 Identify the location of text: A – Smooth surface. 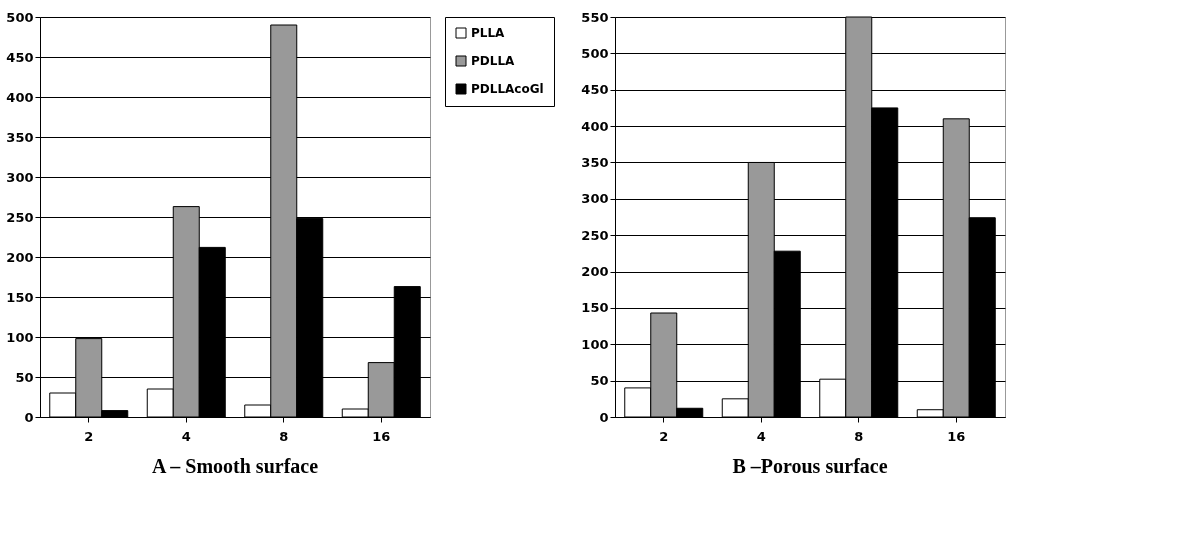
(235, 466).